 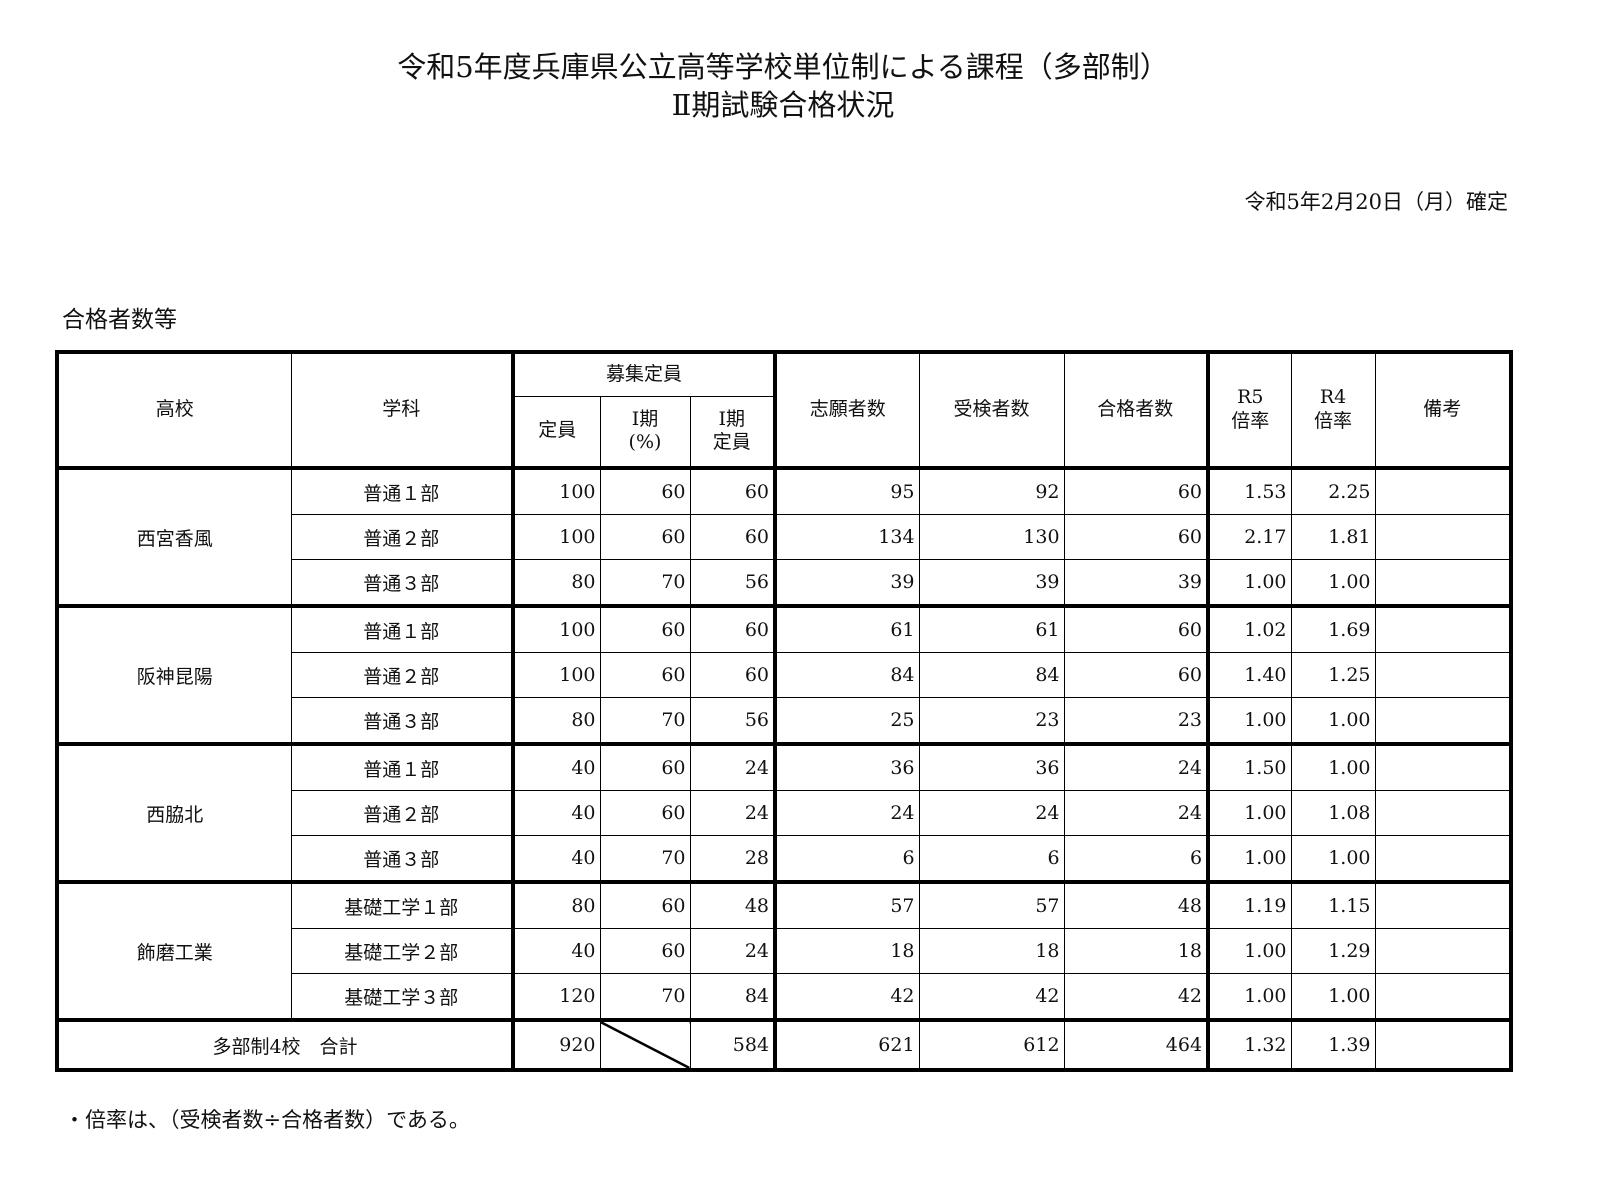 I want to click on cell-r5: 1.53, so click(x=1249, y=490).